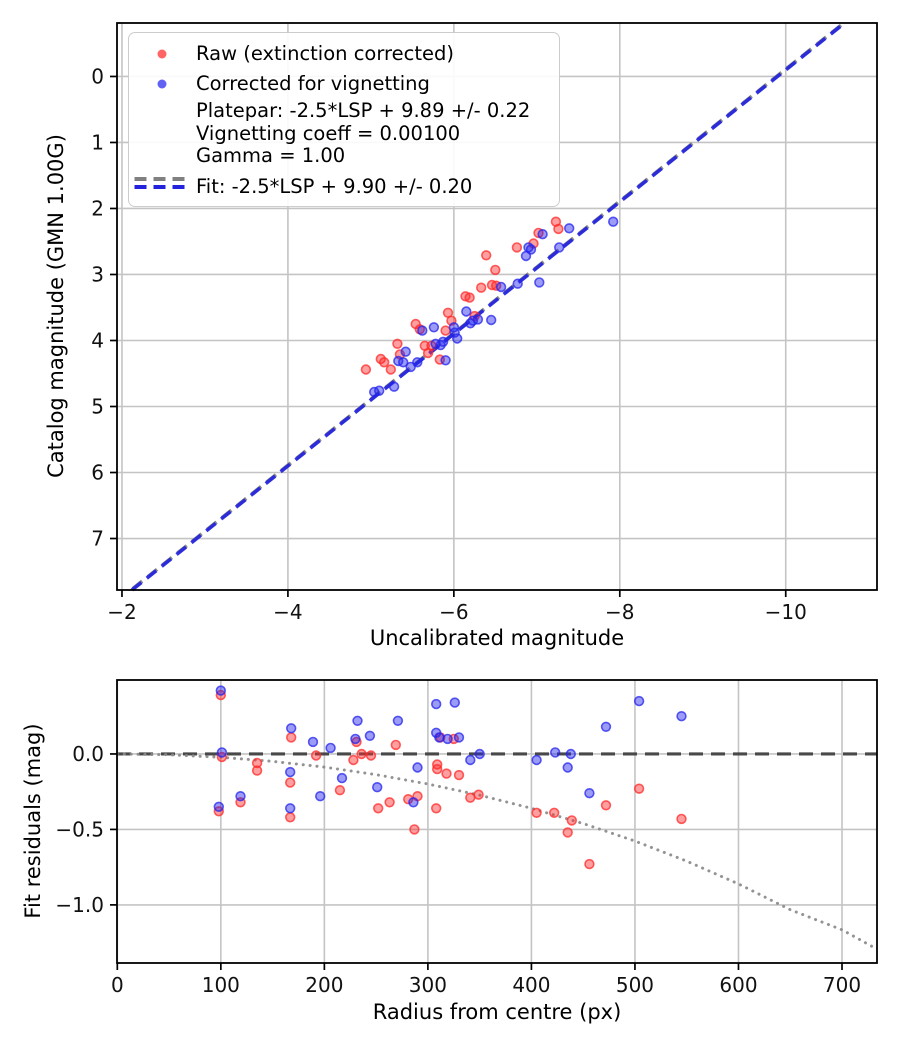 Image resolution: width=900 pixels, height=1050 pixels. Describe the element at coordinates (531, 985) in the screenshot. I see `x-tick-label: 400` at that location.